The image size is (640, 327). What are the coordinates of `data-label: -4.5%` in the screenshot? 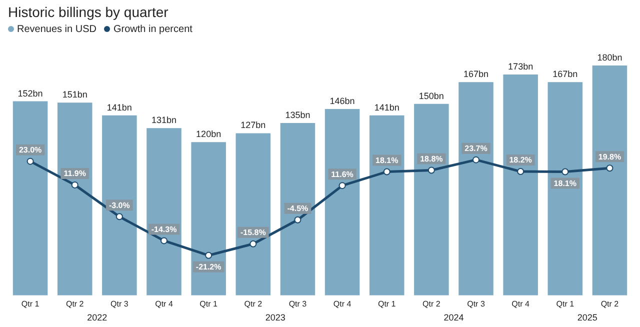 It's located at (297, 209).